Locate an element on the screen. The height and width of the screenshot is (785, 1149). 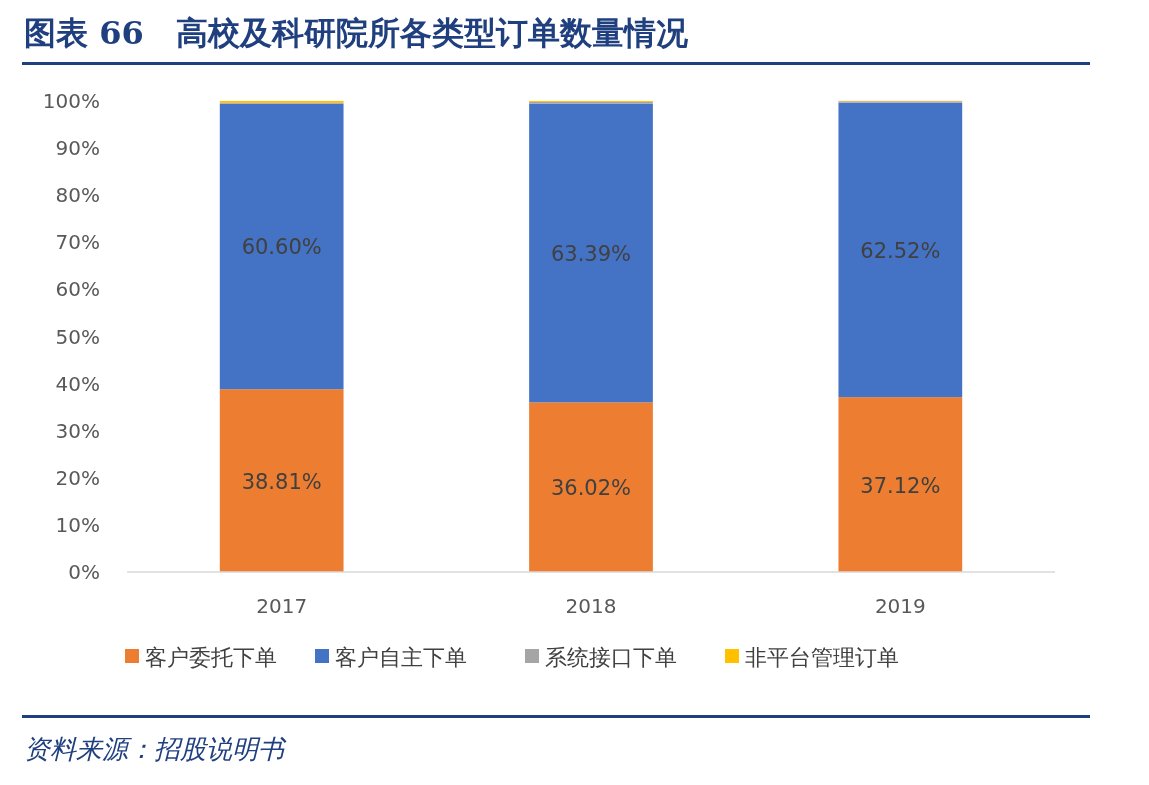
data-label: 37.12% is located at coordinates (900, 485).